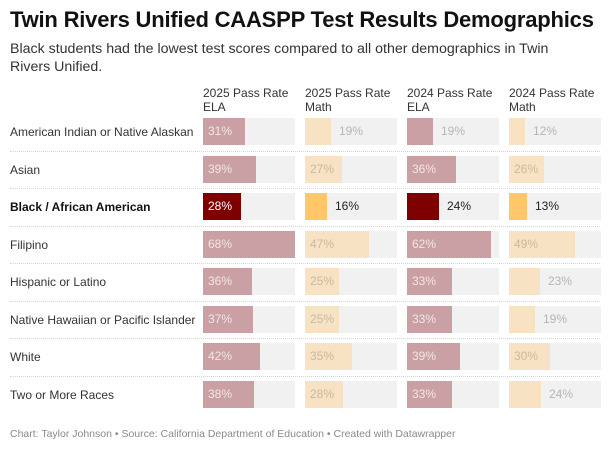  Describe the element at coordinates (58, 282) in the screenshot. I see `row-label: Hispanic or Latino` at that location.